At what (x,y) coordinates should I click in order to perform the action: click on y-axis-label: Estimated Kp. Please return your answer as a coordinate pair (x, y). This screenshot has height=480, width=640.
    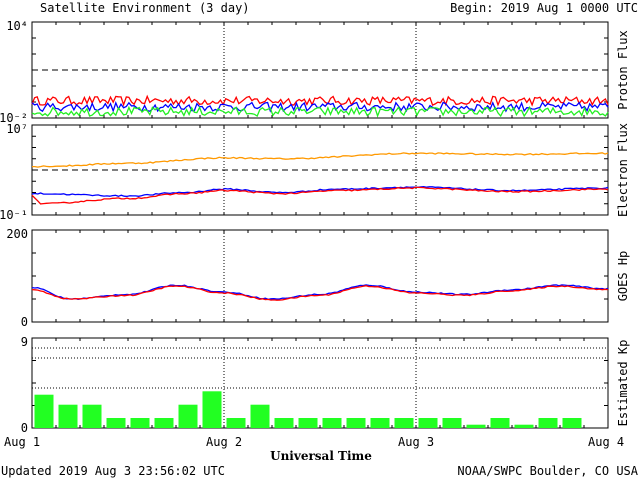
    Looking at the image, I should click on (623, 383).